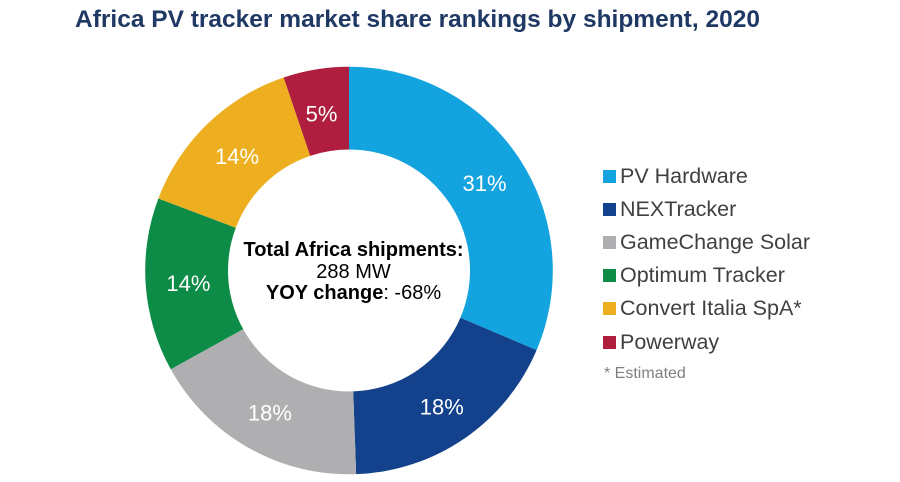  Describe the element at coordinates (322, 113) in the screenshot. I see `svg-text: 5%` at that location.